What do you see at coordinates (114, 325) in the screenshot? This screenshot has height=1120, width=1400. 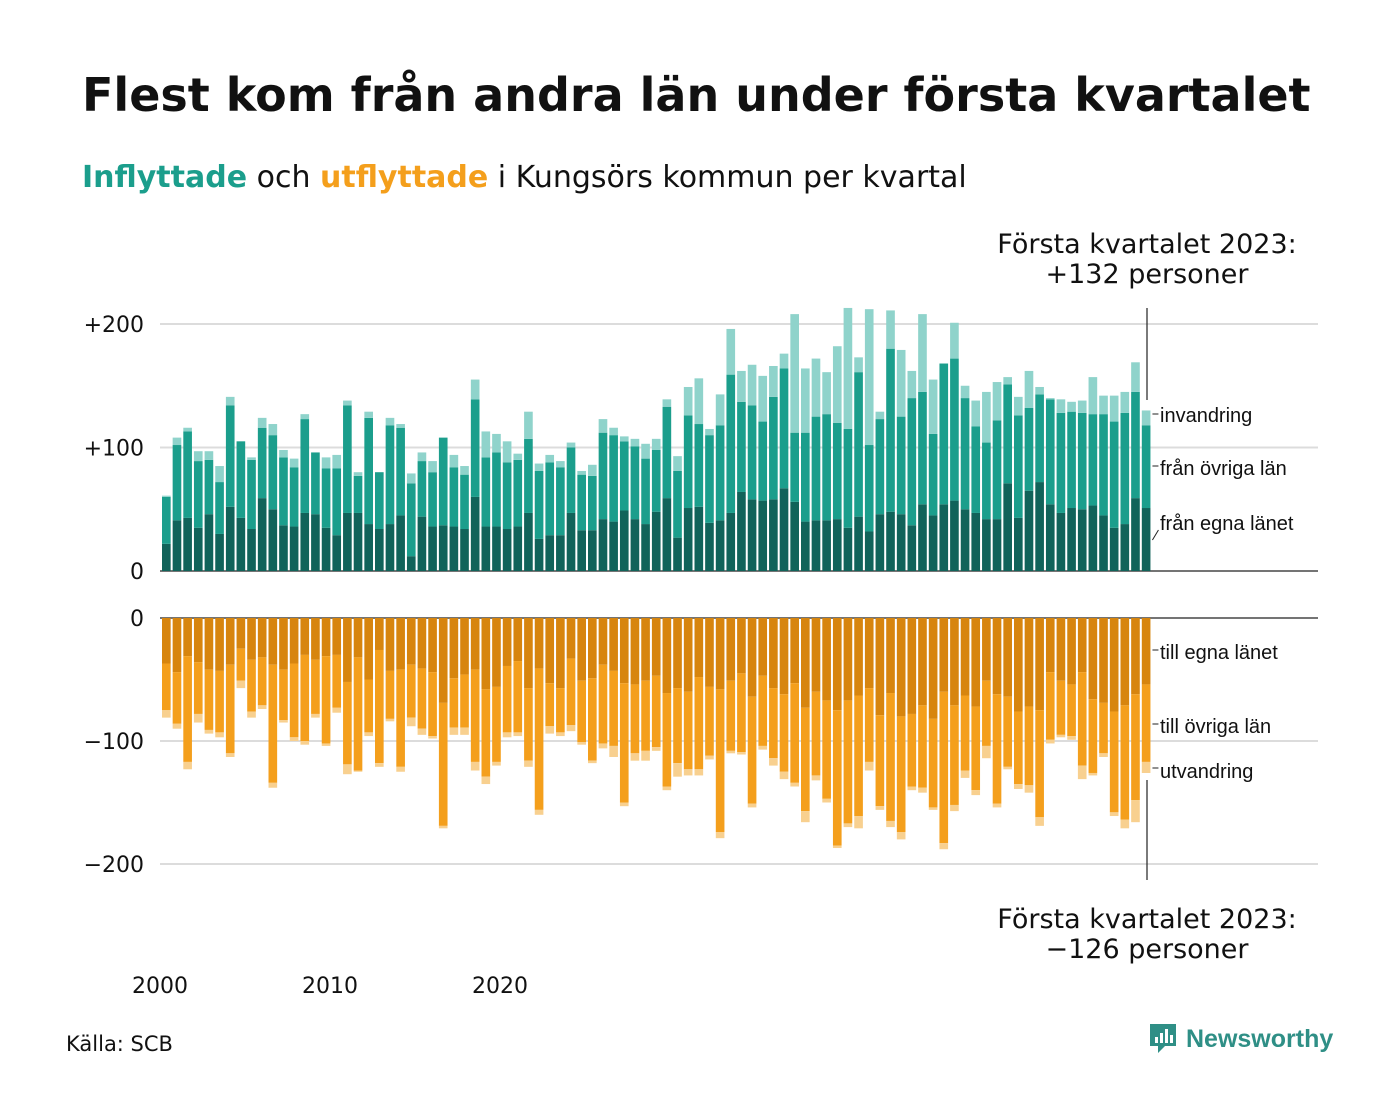 I see `top-y-tick: +200` at bounding box center [114, 325].